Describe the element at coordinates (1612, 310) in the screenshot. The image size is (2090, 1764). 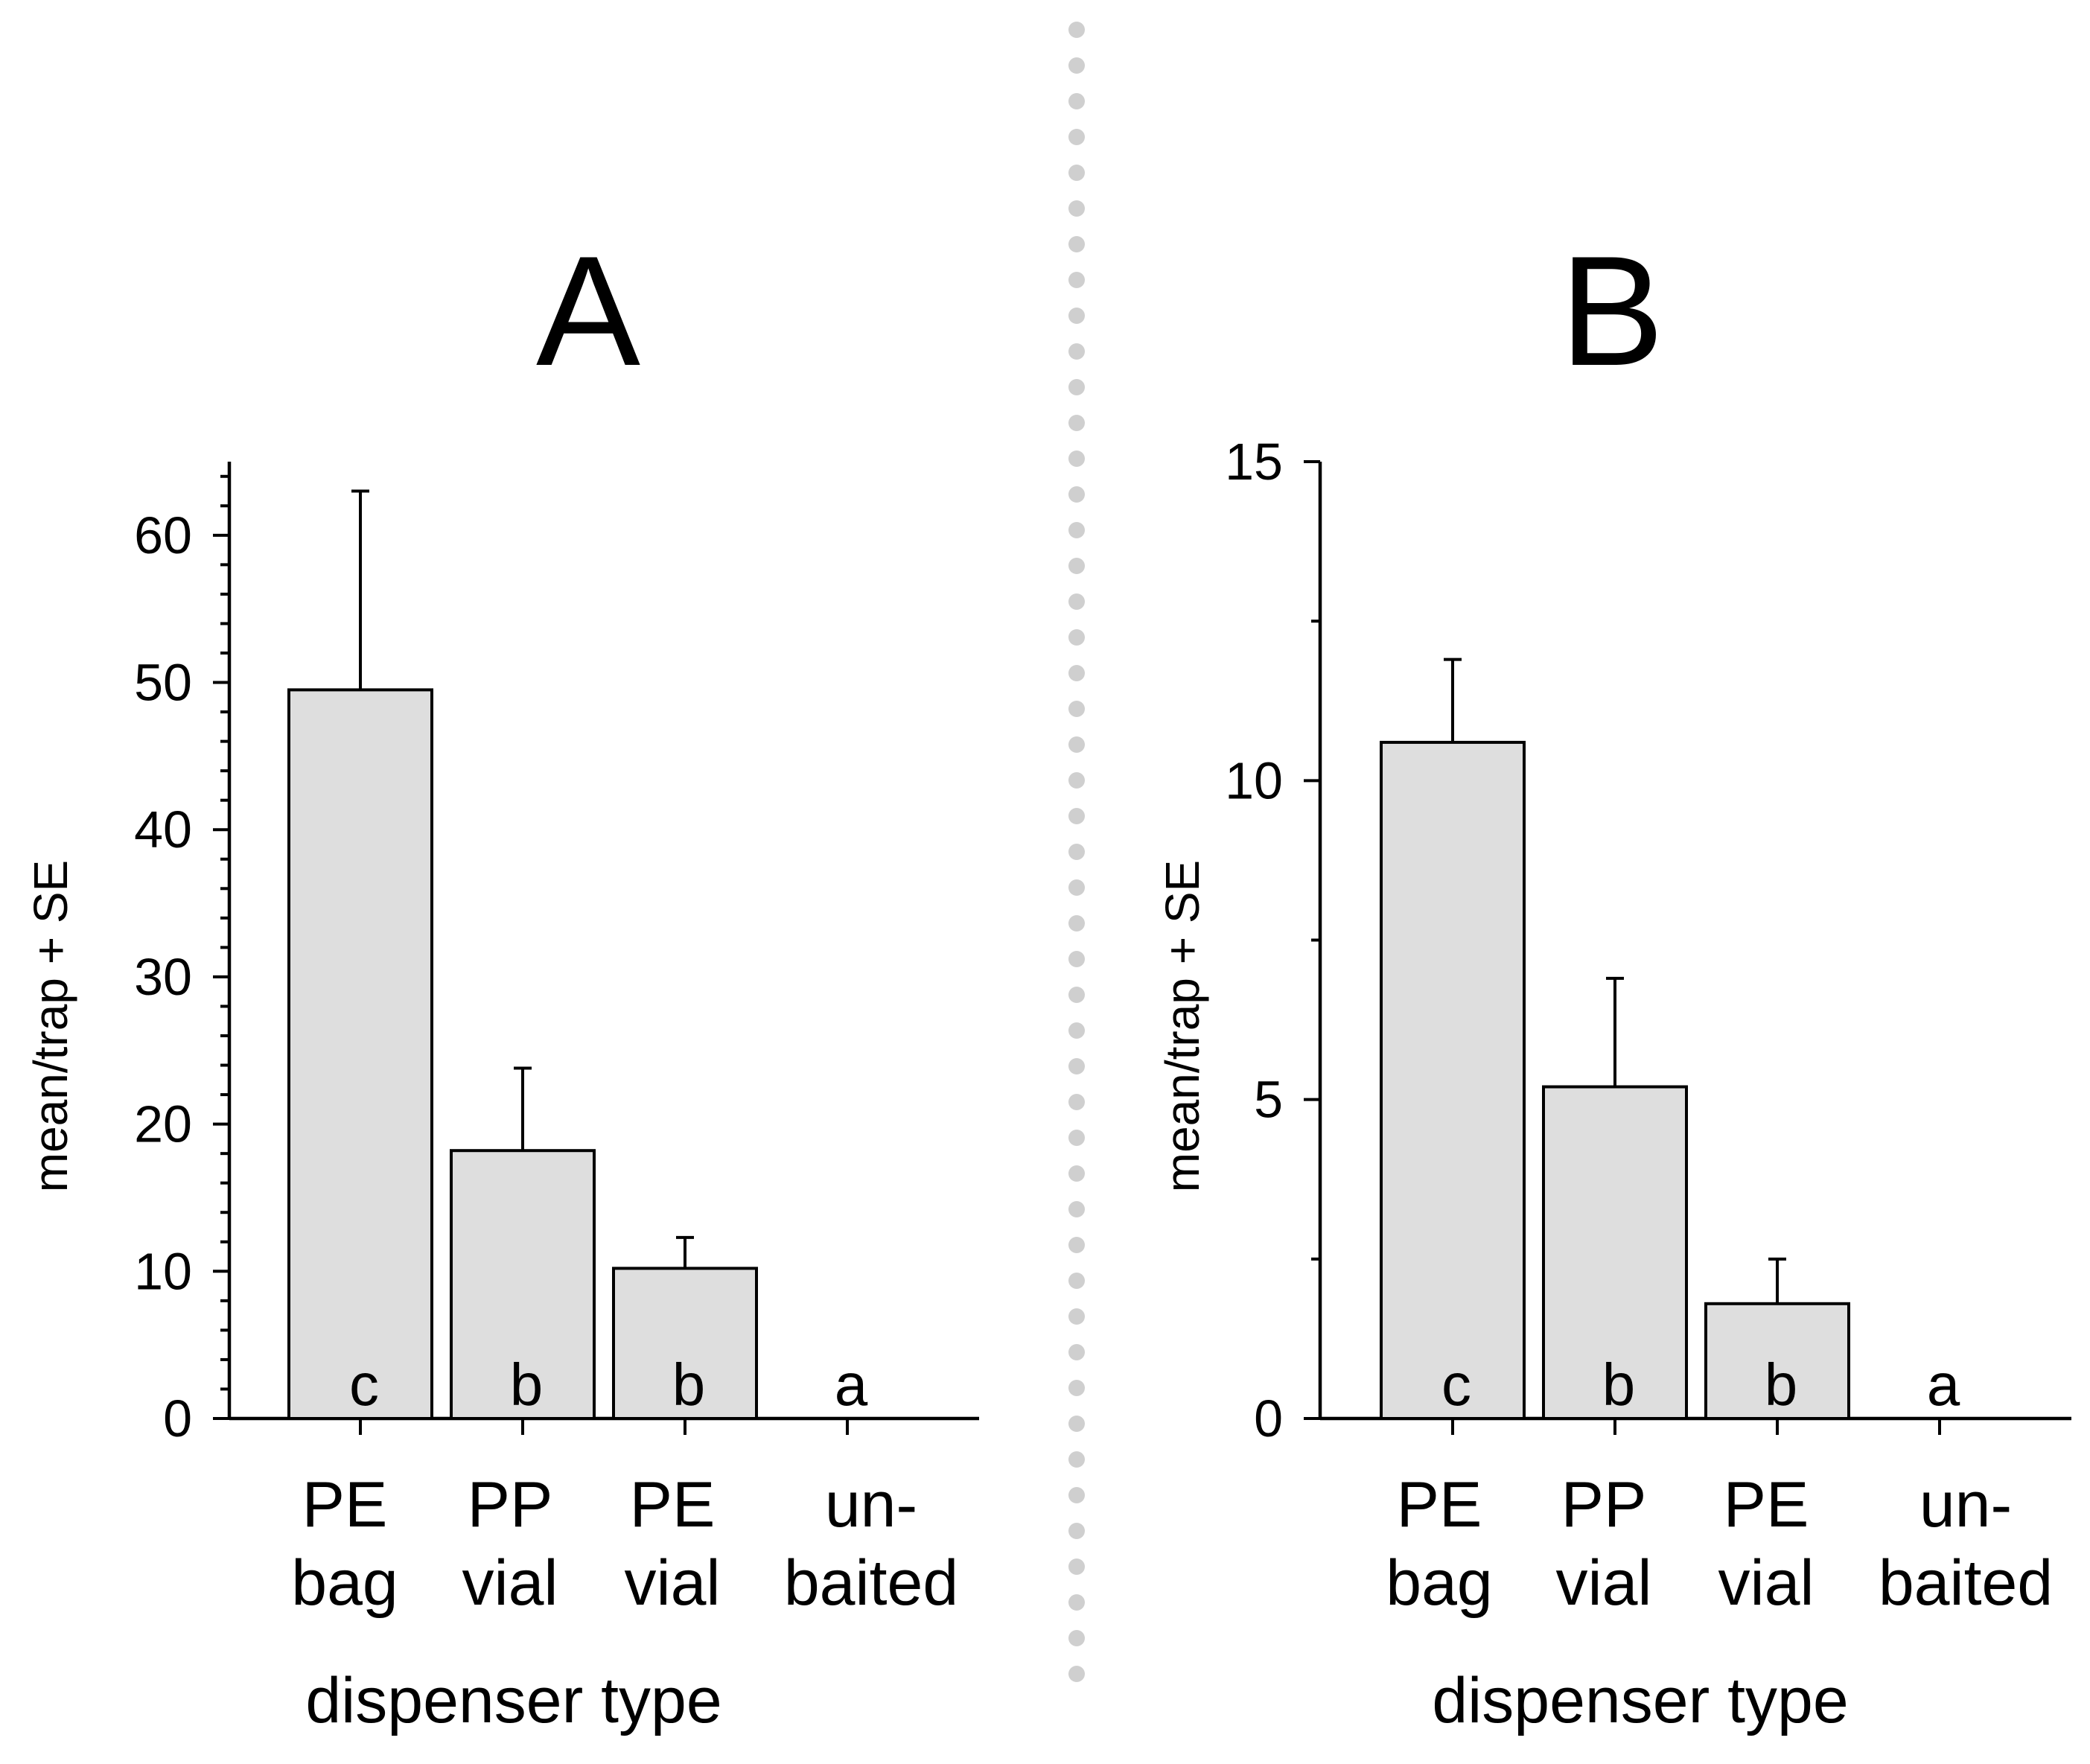
I see `panel-title: B` at that location.